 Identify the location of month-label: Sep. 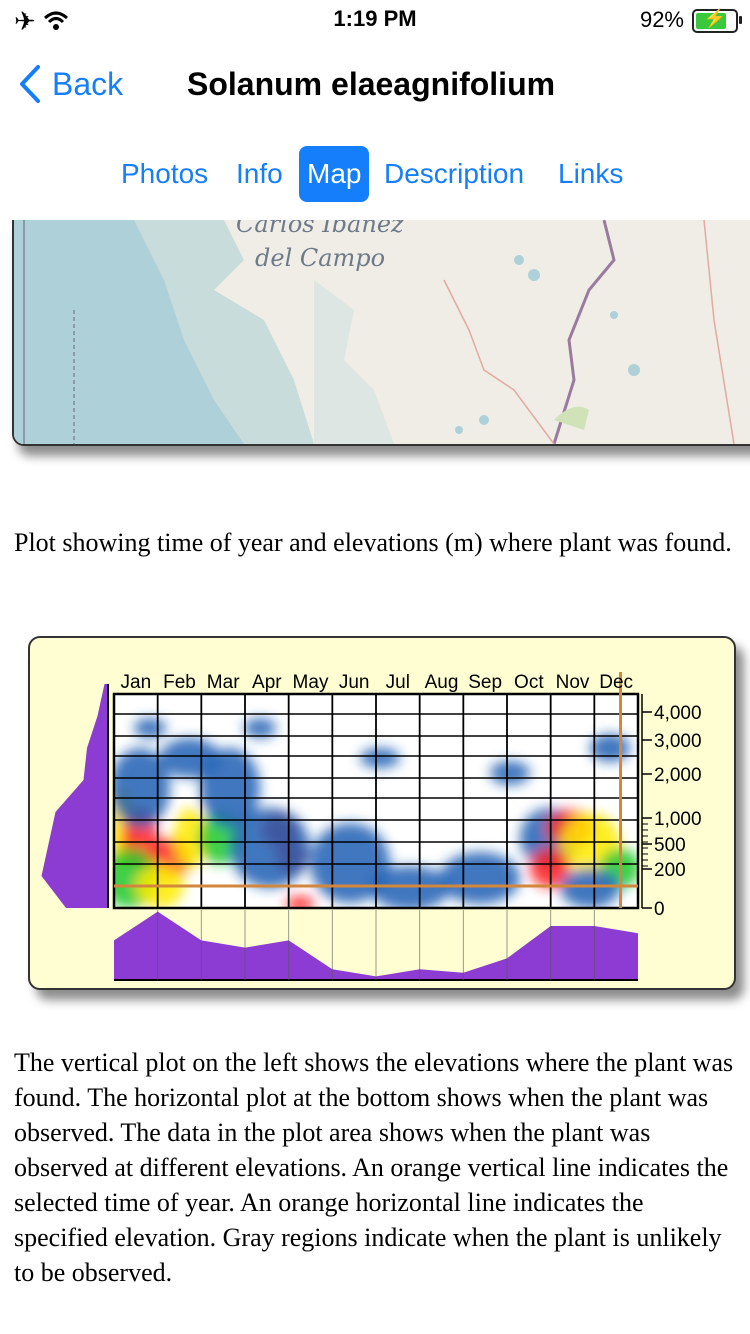
(485, 682).